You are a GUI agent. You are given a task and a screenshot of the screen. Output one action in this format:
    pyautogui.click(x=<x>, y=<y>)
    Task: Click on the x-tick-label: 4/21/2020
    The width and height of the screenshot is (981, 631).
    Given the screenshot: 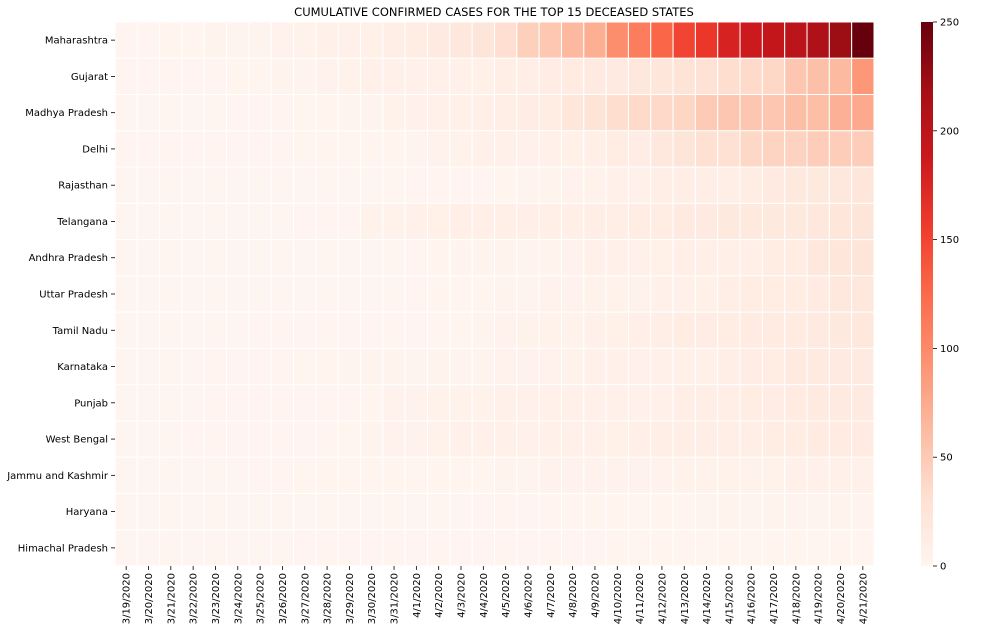 What is the action you would take?
    pyautogui.click(x=863, y=598)
    